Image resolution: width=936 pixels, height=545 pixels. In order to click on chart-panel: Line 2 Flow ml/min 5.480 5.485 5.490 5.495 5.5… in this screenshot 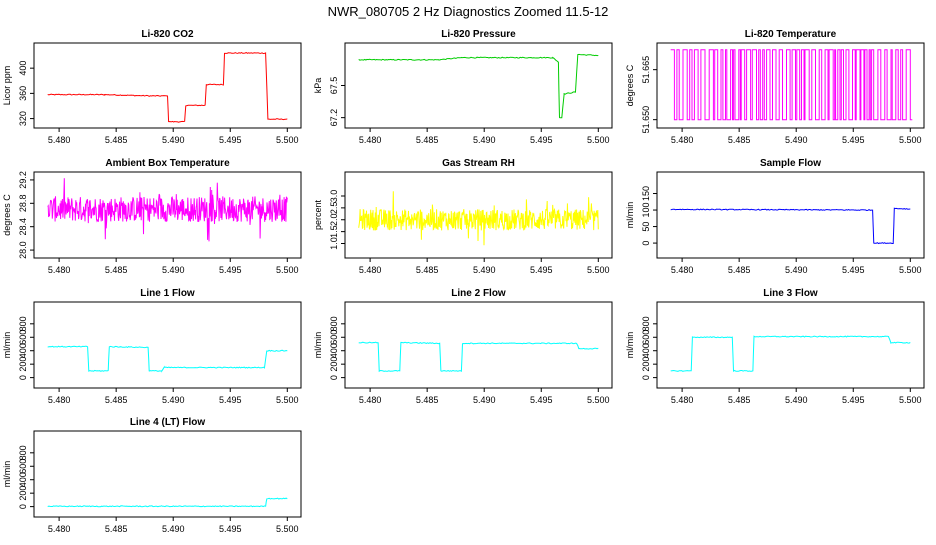, I will do `click(463, 346)`.